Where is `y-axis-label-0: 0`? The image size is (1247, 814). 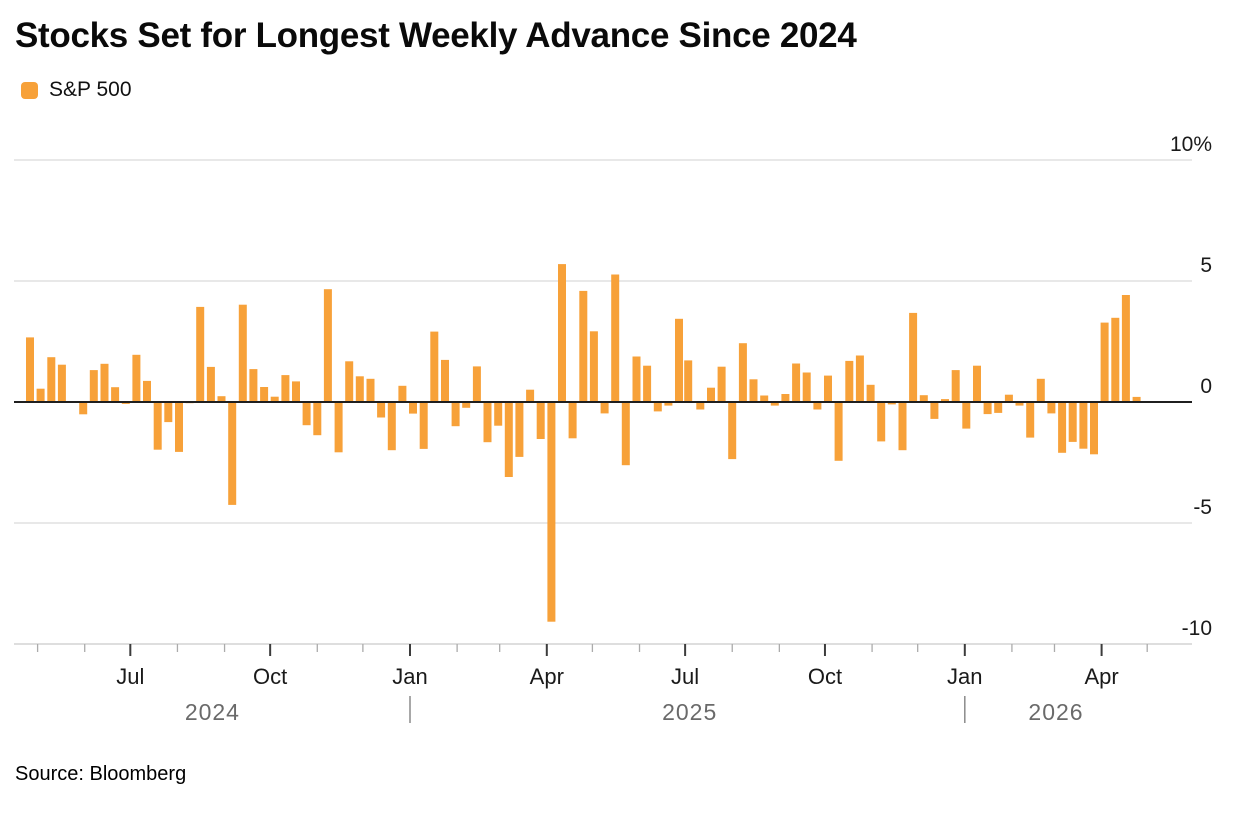
y-axis-label-0: 0 is located at coordinates (1206, 386).